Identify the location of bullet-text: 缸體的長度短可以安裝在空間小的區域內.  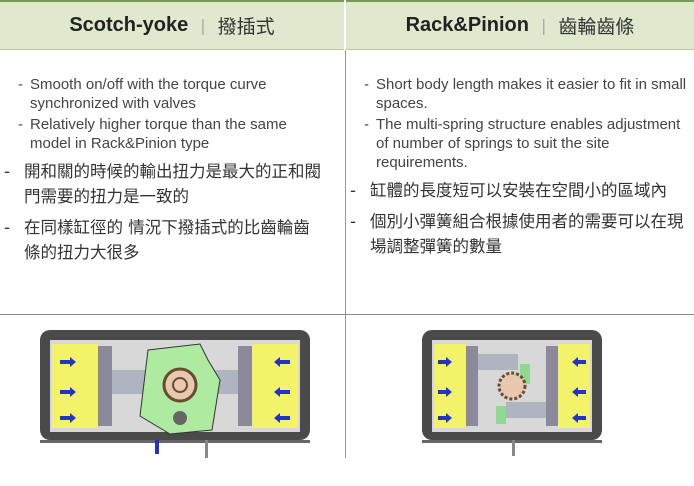
(518, 190).